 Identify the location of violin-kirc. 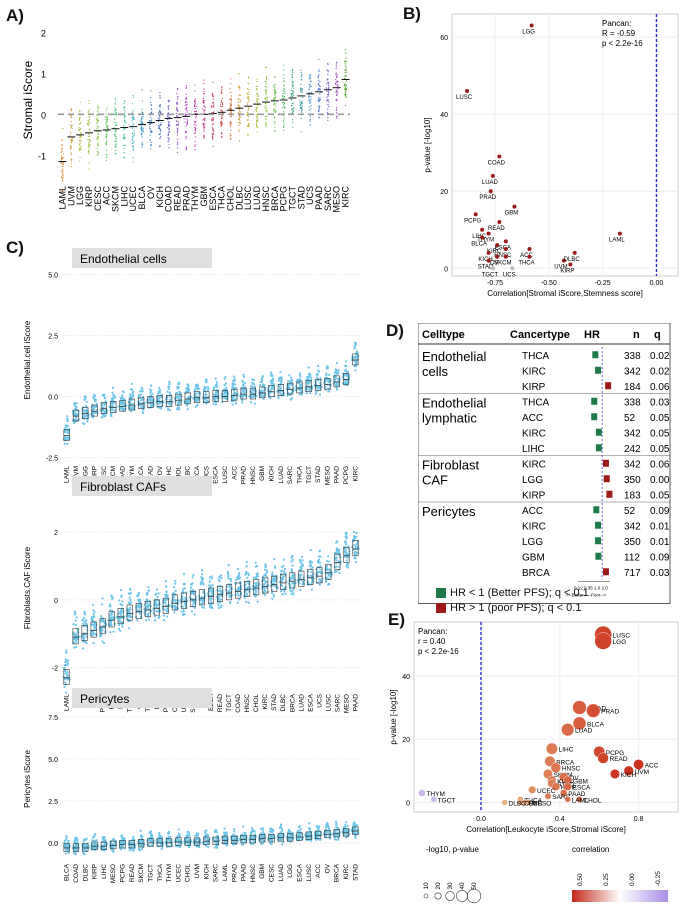
(345, 77).